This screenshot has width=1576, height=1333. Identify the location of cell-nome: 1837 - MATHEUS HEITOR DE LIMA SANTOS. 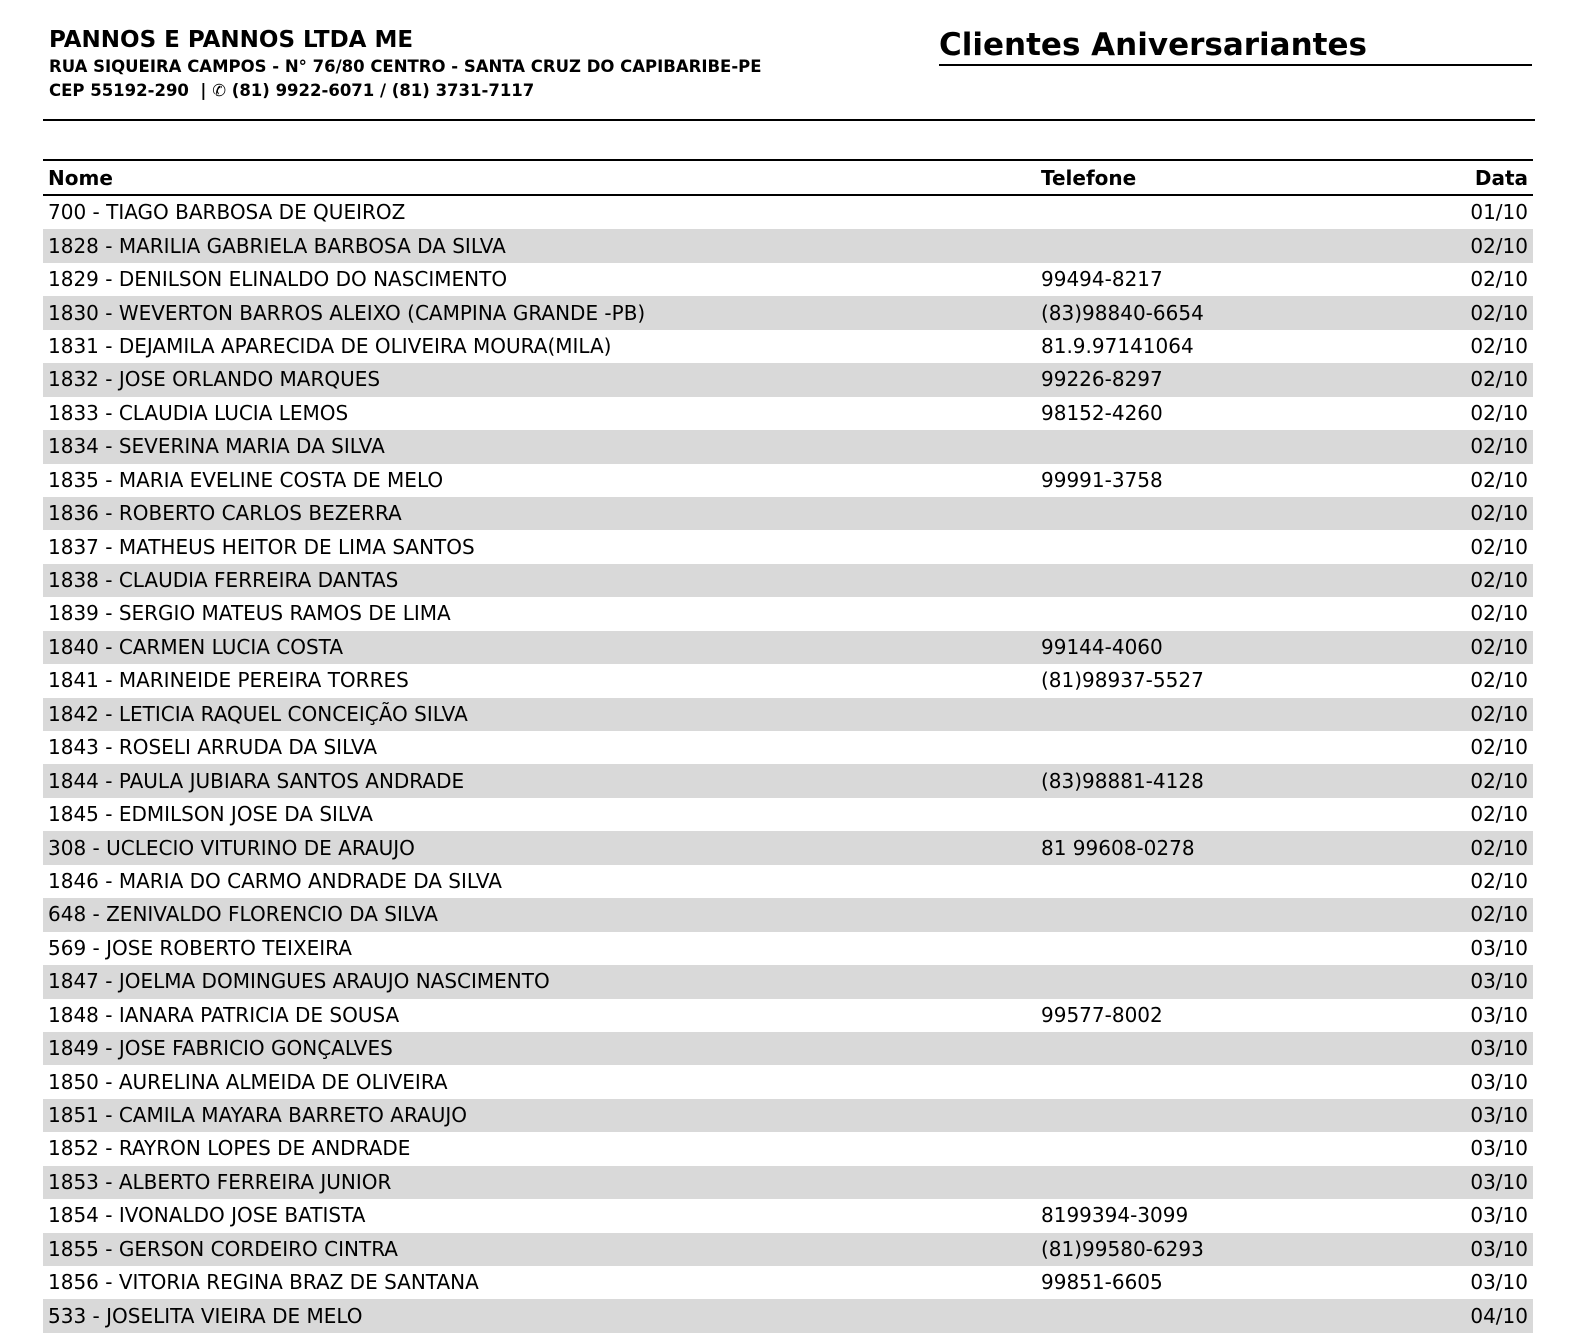
(261, 546).